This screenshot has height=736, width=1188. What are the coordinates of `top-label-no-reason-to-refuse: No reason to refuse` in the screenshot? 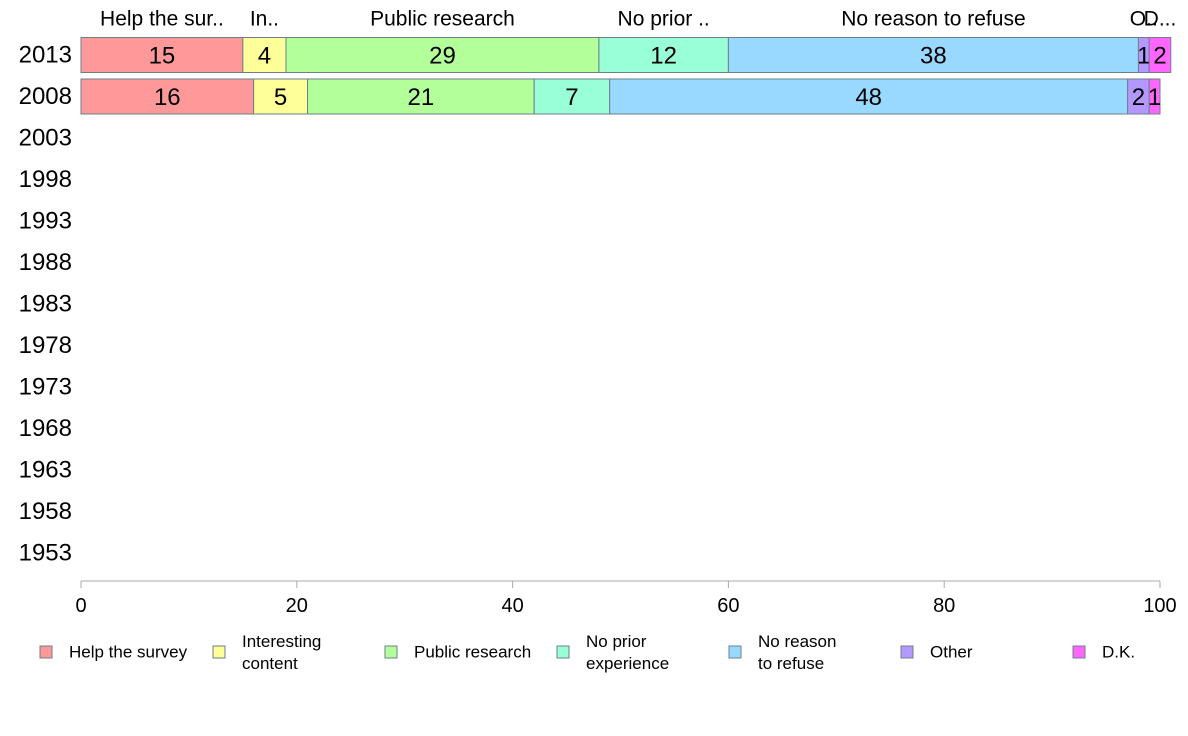 It's located at (933, 19).